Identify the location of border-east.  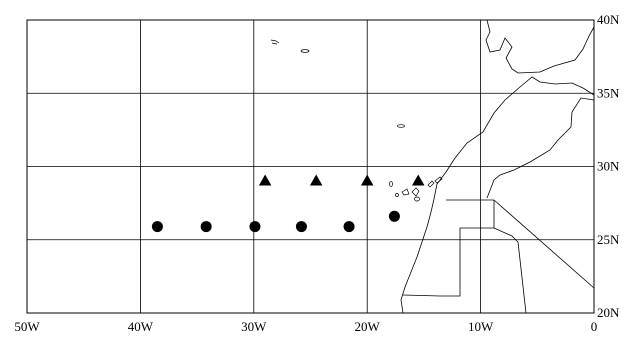
(544, 244).